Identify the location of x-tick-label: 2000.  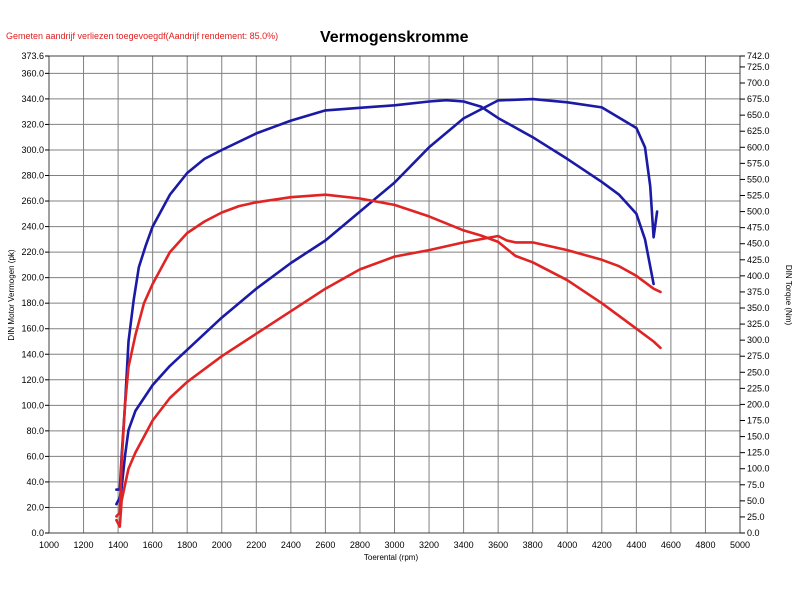
(222, 545).